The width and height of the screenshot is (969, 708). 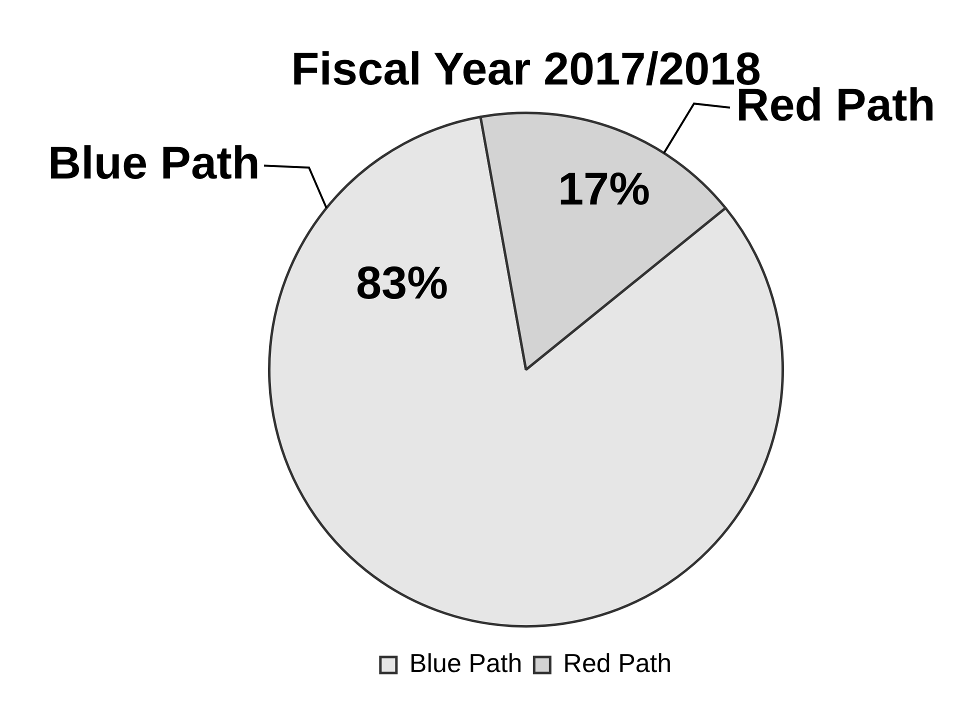 I want to click on legend-label: Blue Path, so click(x=465, y=663).